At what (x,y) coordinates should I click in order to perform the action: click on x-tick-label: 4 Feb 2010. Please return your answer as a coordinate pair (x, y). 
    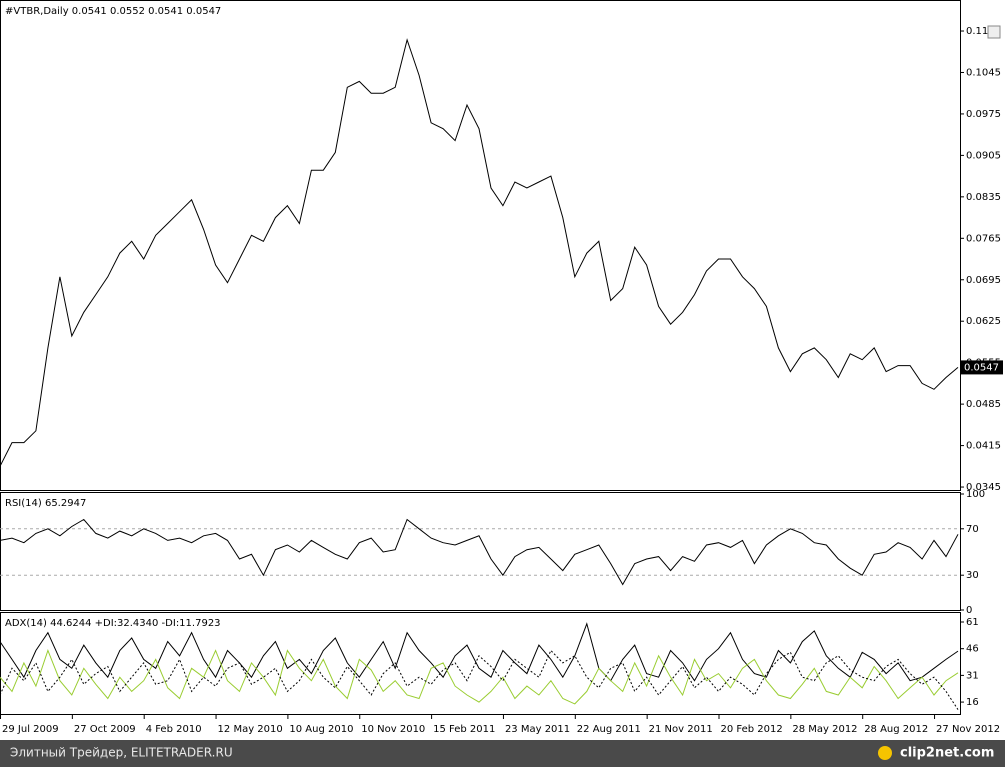
    Looking at the image, I should click on (174, 729).